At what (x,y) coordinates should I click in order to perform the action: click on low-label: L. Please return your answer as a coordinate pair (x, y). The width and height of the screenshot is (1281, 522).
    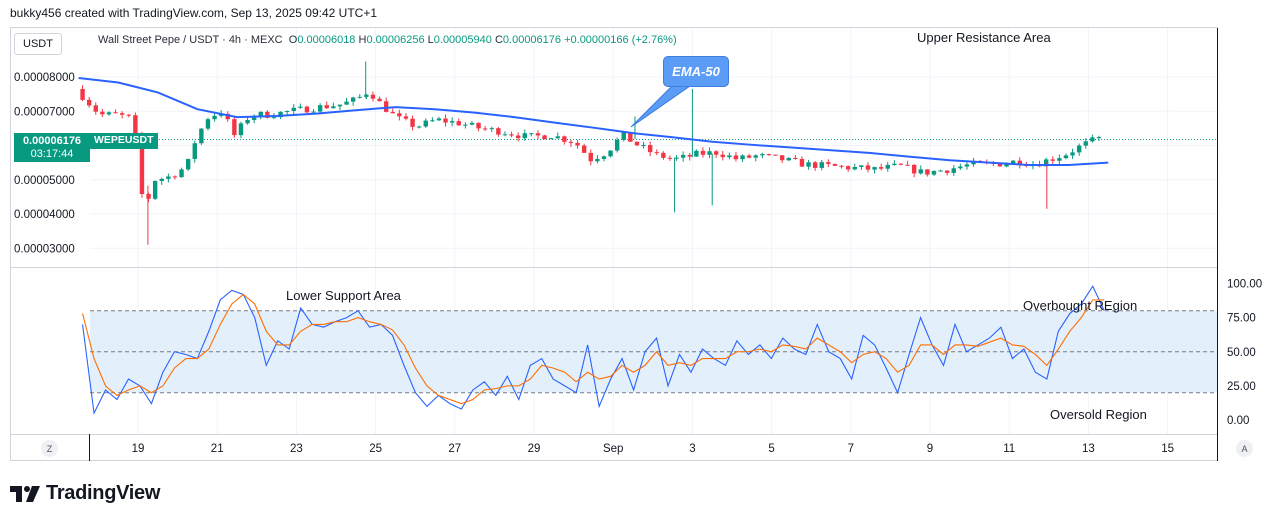
    Looking at the image, I should click on (430, 40).